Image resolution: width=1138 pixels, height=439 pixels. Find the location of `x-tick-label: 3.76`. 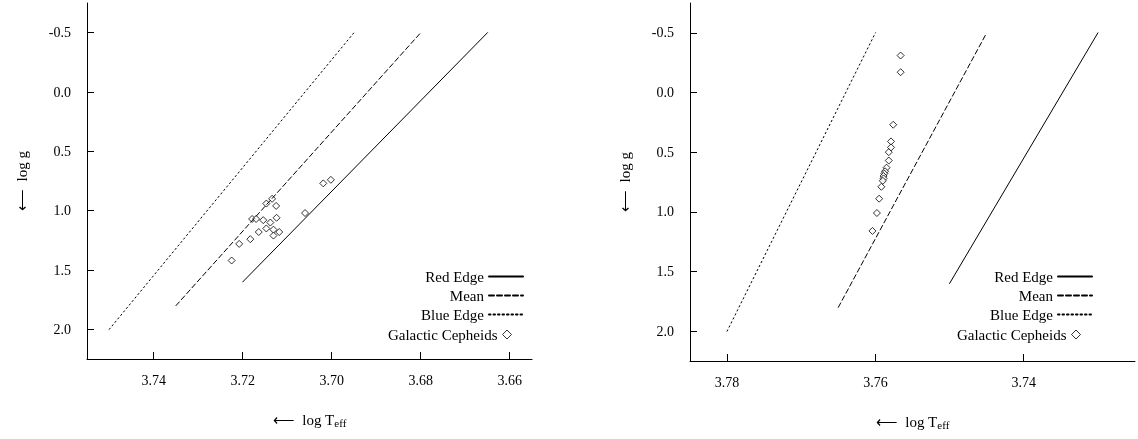

x-tick-label: 3.76 is located at coordinates (875, 382).